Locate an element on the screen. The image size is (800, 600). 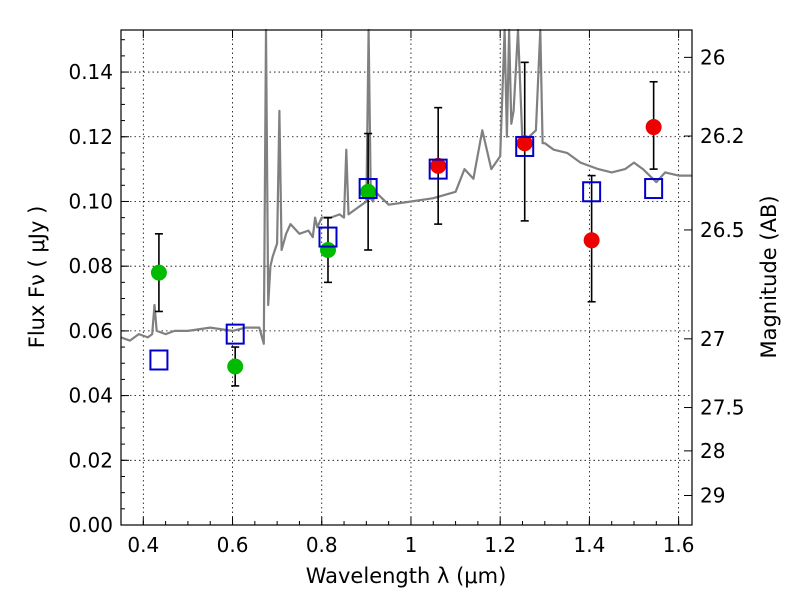
x-tick-label: 1.6 is located at coordinates (679, 545).